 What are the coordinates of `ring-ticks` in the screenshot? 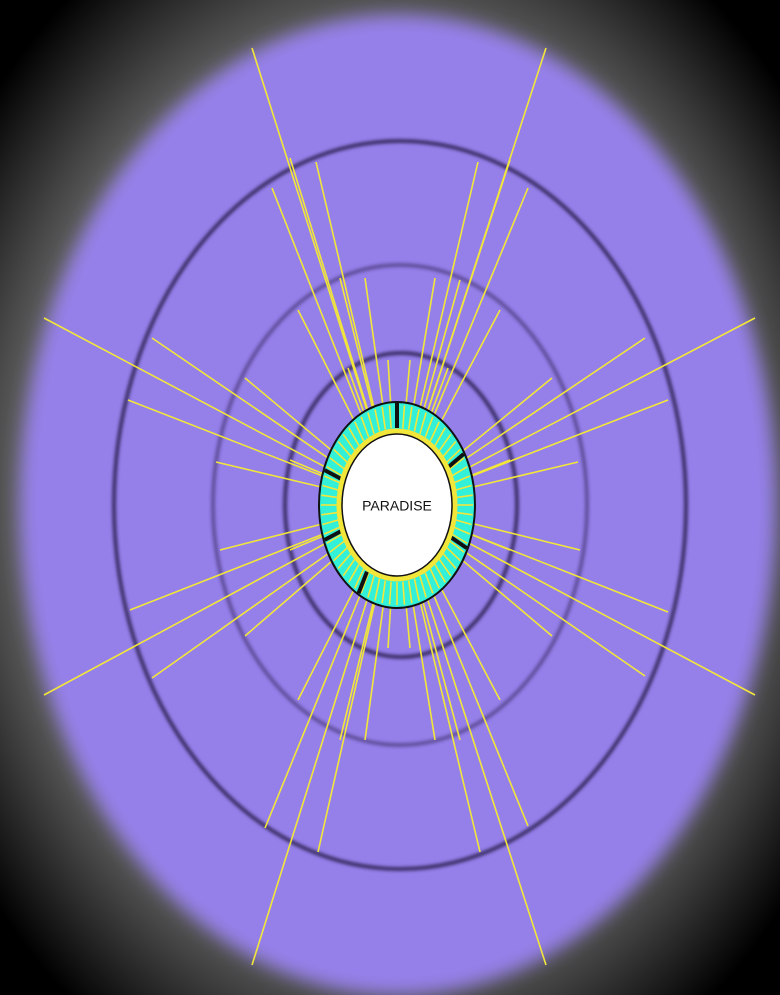 It's located at (397, 504).